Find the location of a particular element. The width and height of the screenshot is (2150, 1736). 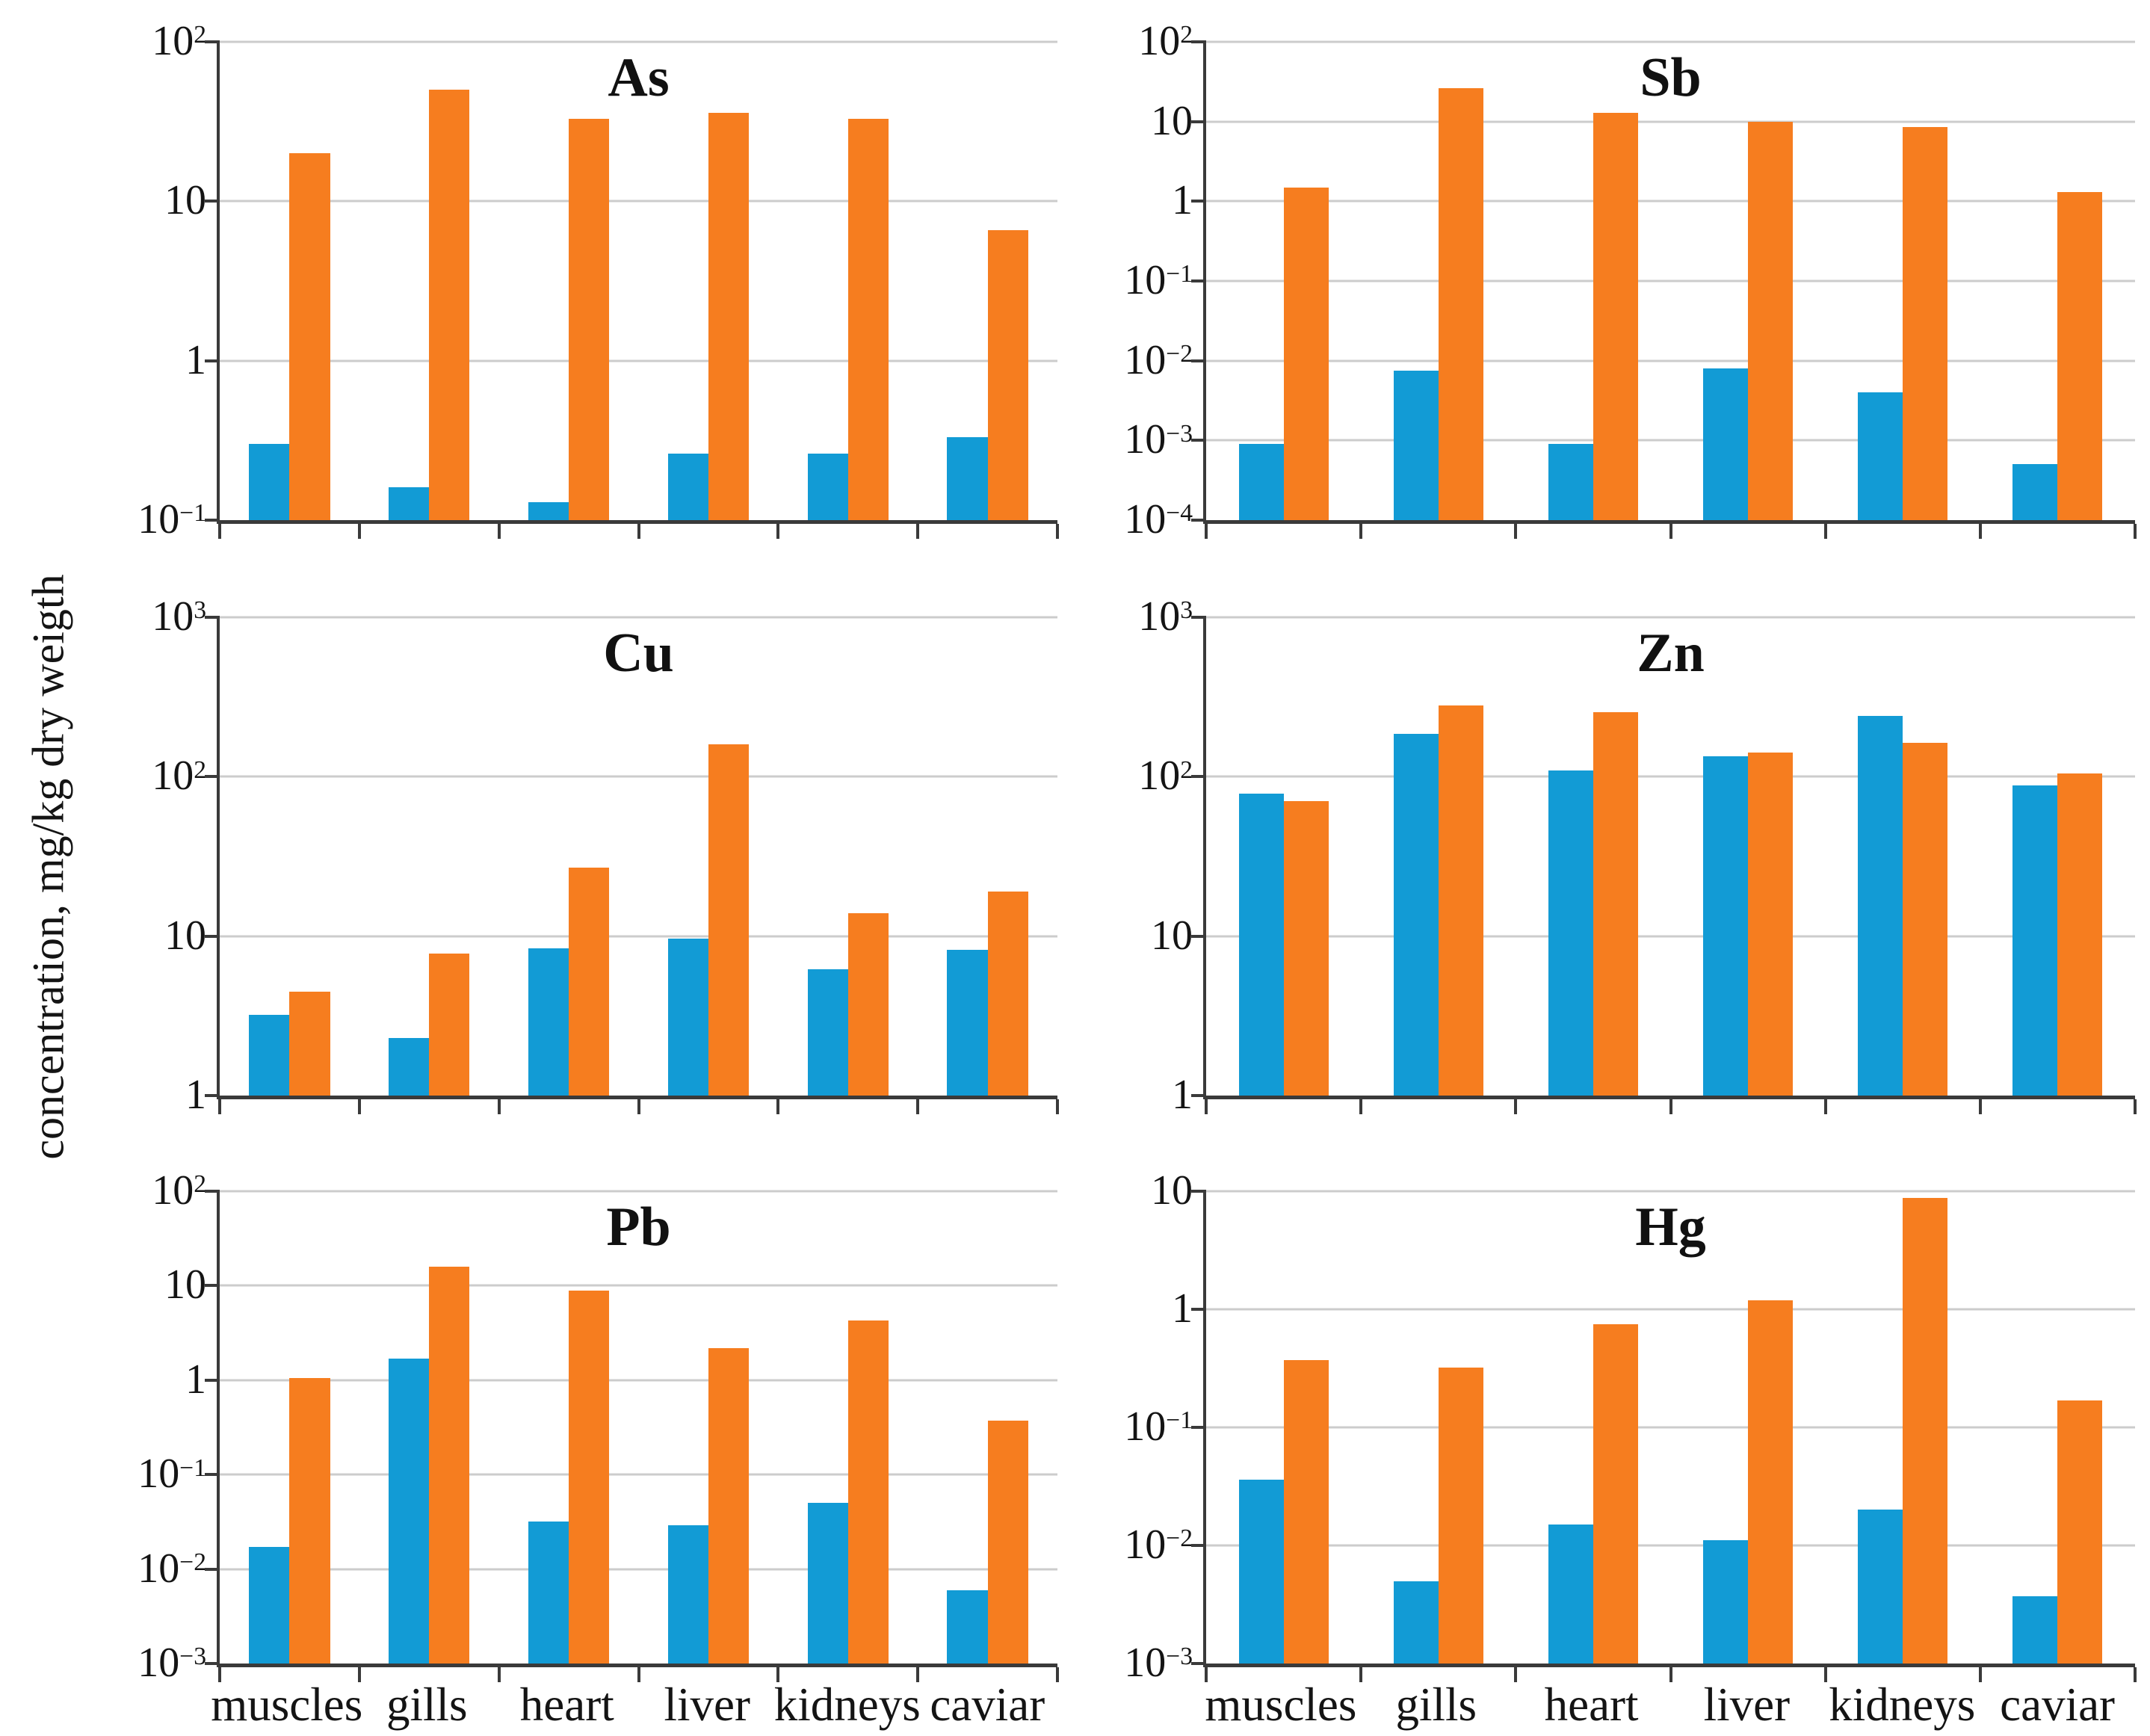

y-axis-ticks: 102 10 1 10⁻¹ 10⁻² 10⁻³ is located at coordinates (157, 1427).